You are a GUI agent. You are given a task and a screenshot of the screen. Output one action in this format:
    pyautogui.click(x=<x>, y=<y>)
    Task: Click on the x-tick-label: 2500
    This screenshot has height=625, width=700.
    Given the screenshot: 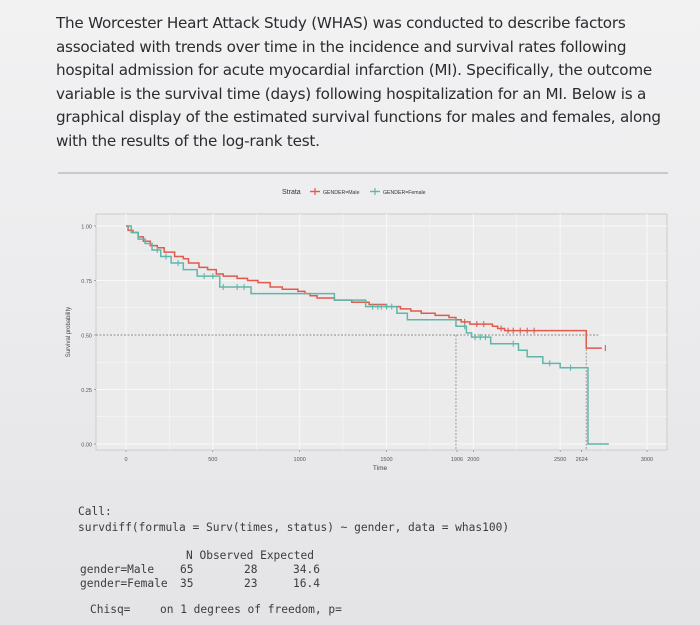 What is the action you would take?
    pyautogui.click(x=560, y=460)
    